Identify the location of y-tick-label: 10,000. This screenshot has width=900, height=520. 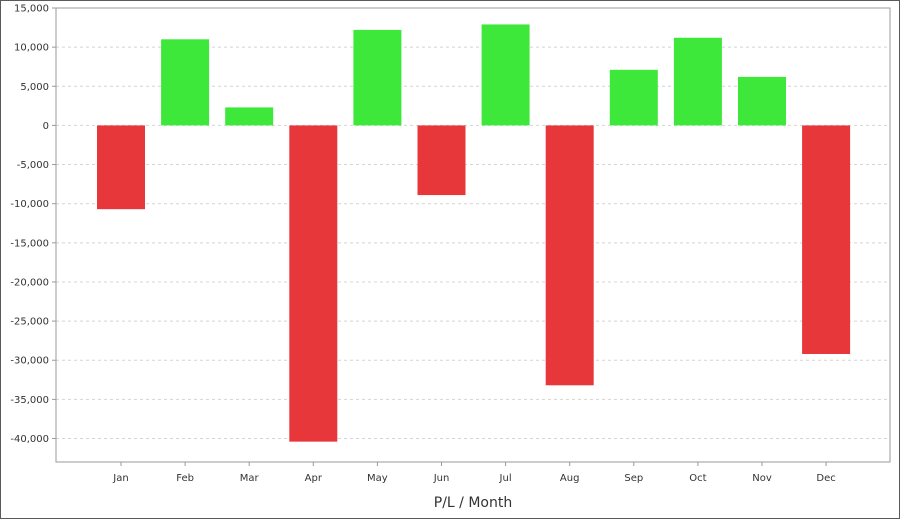
(31, 48).